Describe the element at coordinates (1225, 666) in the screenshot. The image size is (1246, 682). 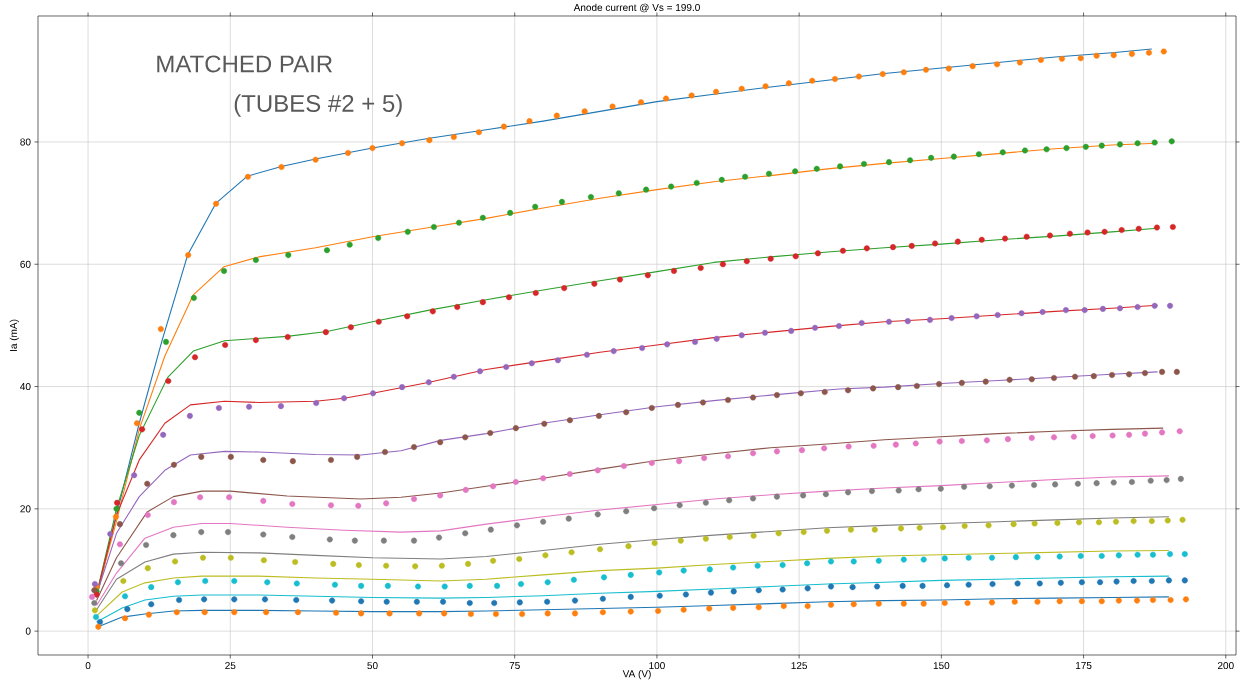
I see `x-tick-label: 200` at that location.